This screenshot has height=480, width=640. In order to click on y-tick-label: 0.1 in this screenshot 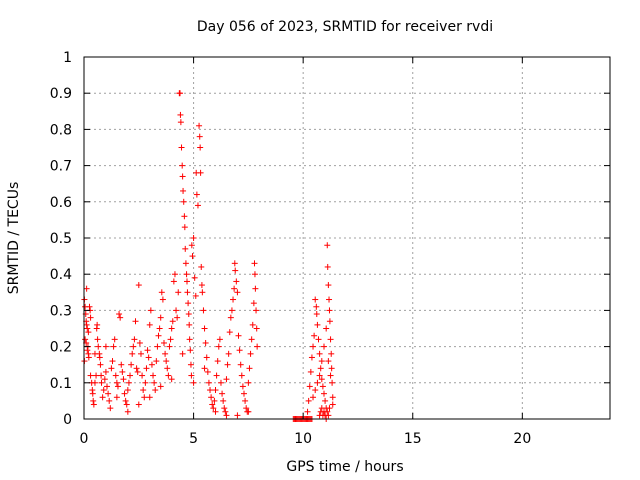, I will do `click(61, 384)`.